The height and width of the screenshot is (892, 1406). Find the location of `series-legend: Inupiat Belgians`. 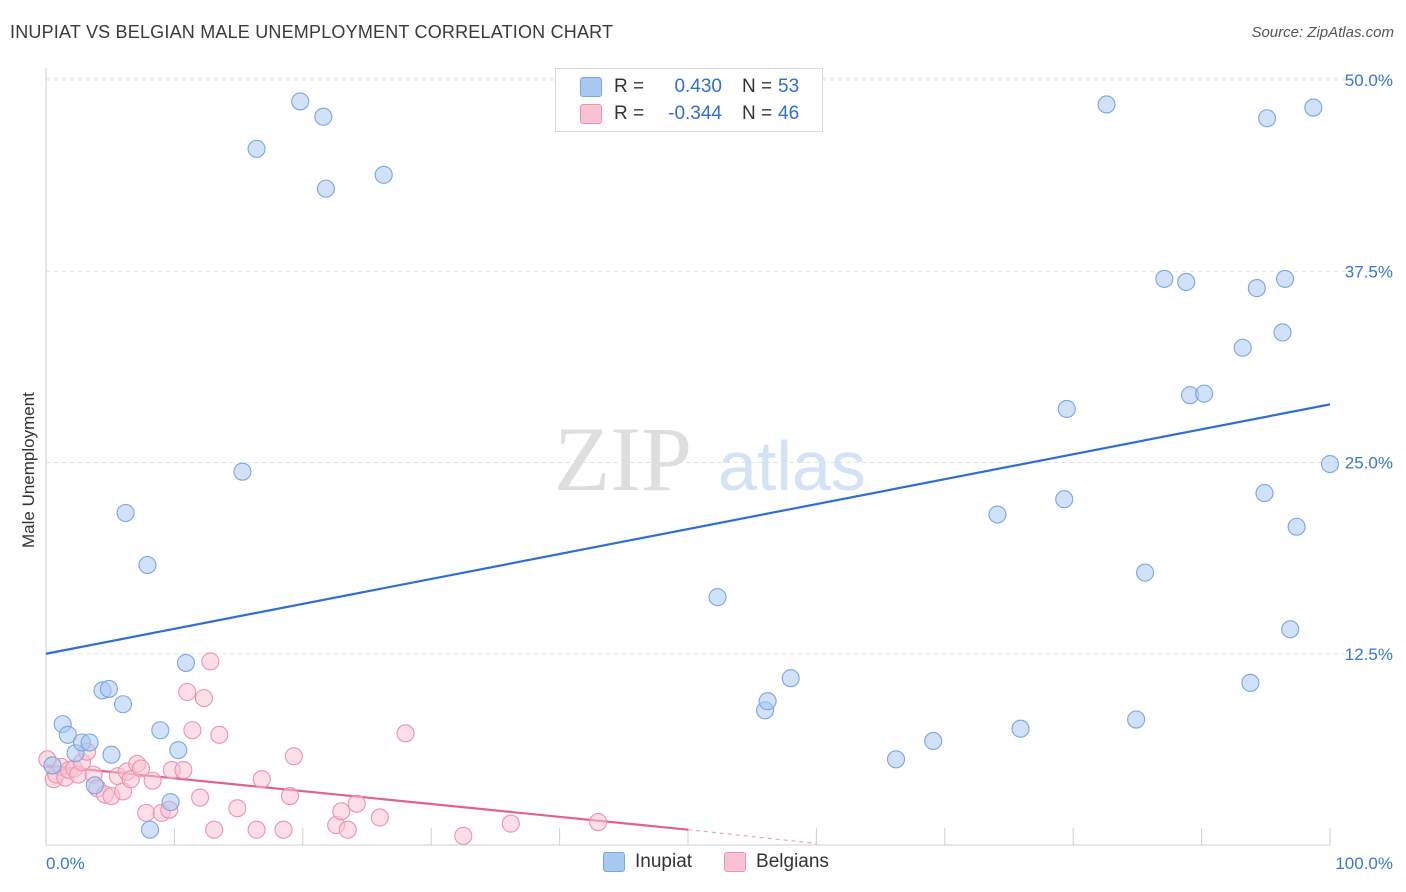

series-legend: Inupiat Belgians is located at coordinates (732, 862).